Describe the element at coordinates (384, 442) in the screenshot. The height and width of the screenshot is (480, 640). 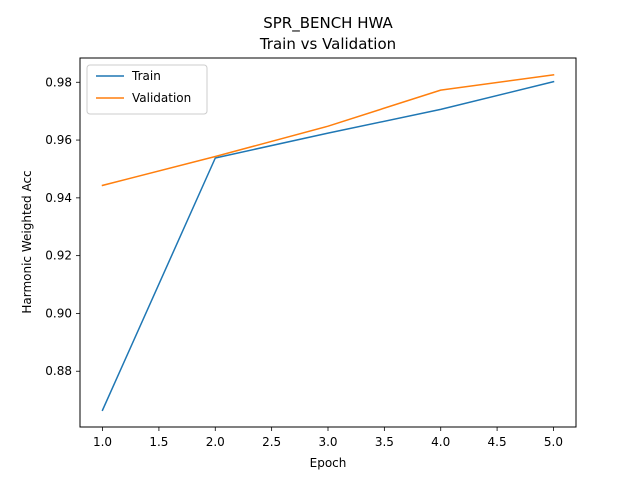
I see `x-tick-label: 3.5` at that location.